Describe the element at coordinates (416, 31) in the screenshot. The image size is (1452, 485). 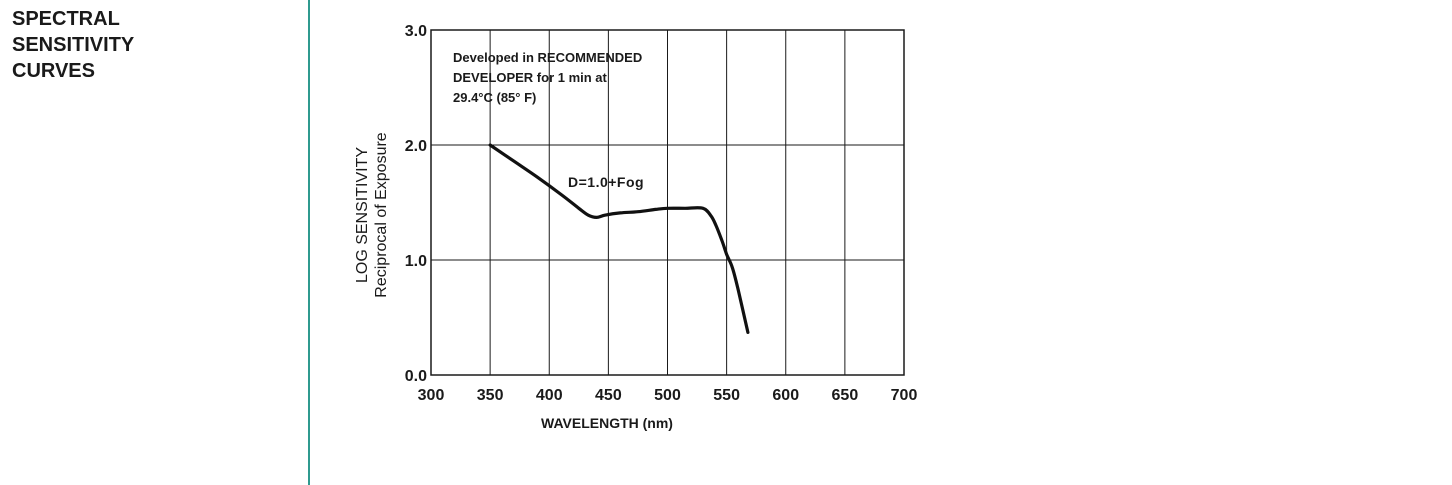
I see `y-tick-label: 3.0` at that location.